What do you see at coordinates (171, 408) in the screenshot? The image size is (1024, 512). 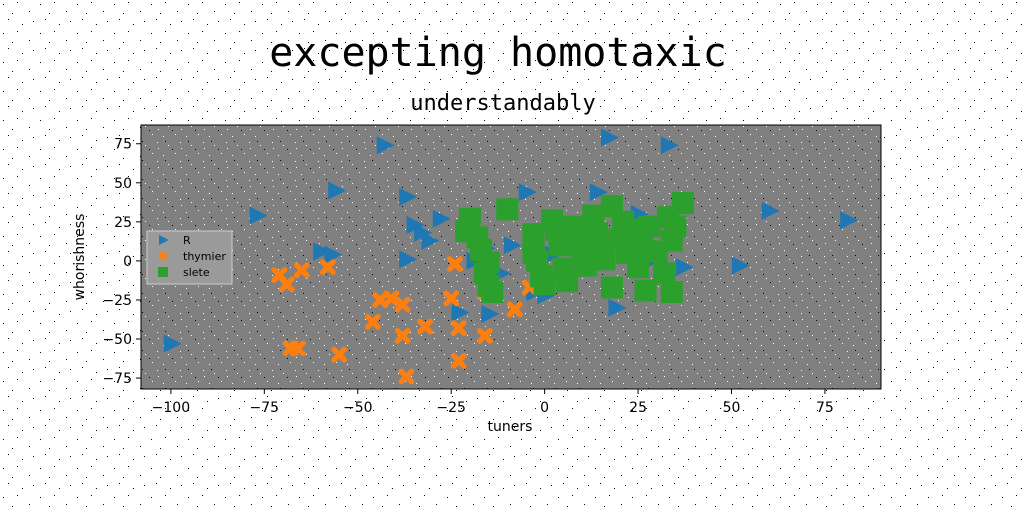 I see `x-tick-label: −100` at bounding box center [171, 408].